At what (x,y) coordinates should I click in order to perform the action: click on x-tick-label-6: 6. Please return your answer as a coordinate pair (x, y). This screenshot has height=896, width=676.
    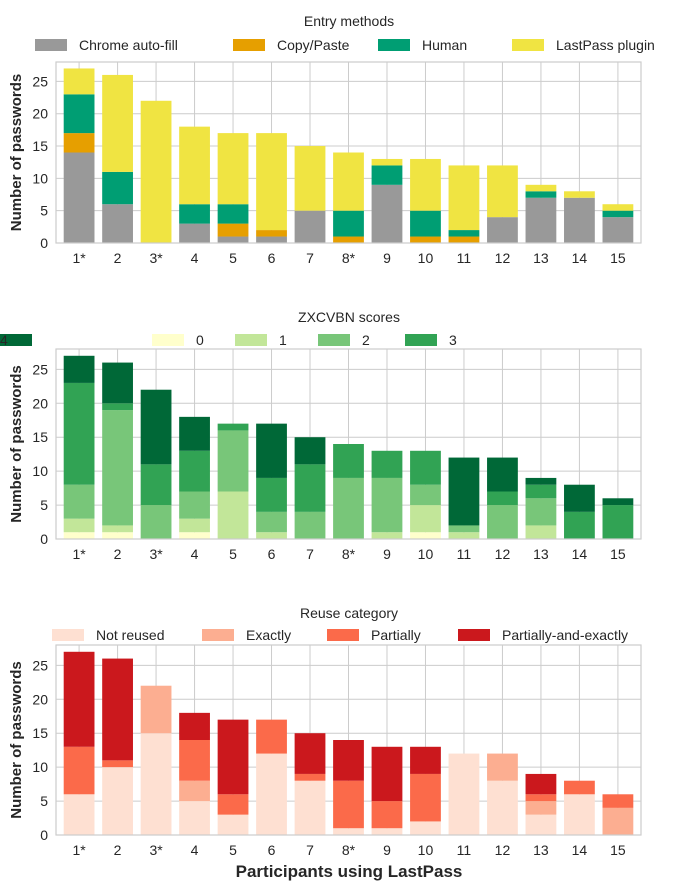
    Looking at the image, I should click on (272, 554).